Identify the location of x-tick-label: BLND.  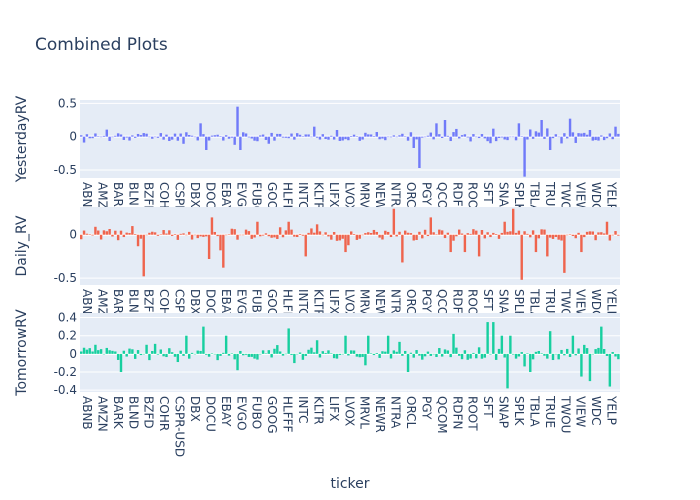
(133, 198).